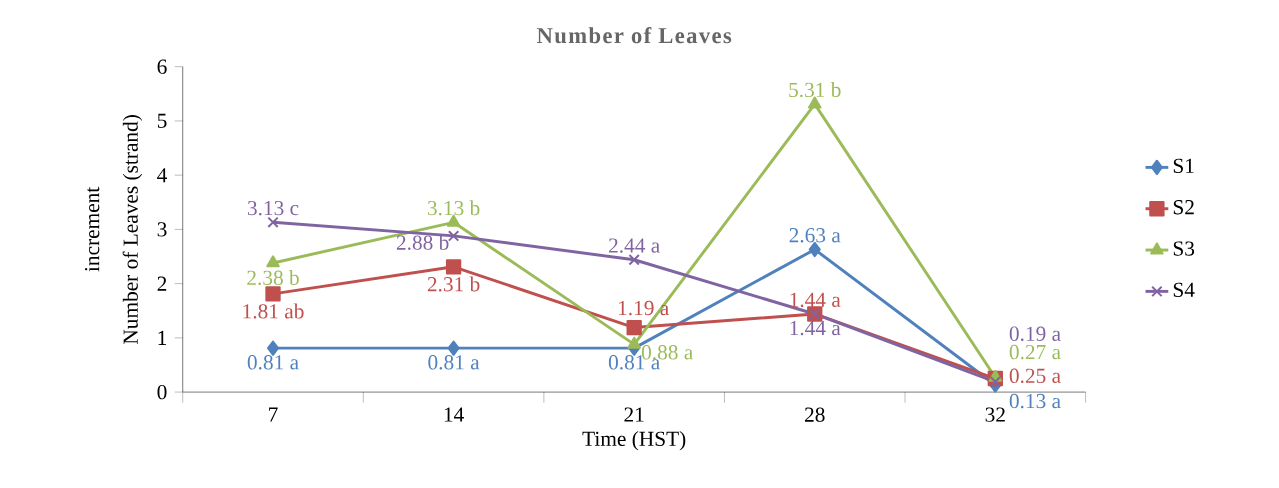 This screenshot has width=1279, height=488. Describe the element at coordinates (634, 245) in the screenshot. I see `data-label: 2.44 a` at that location.